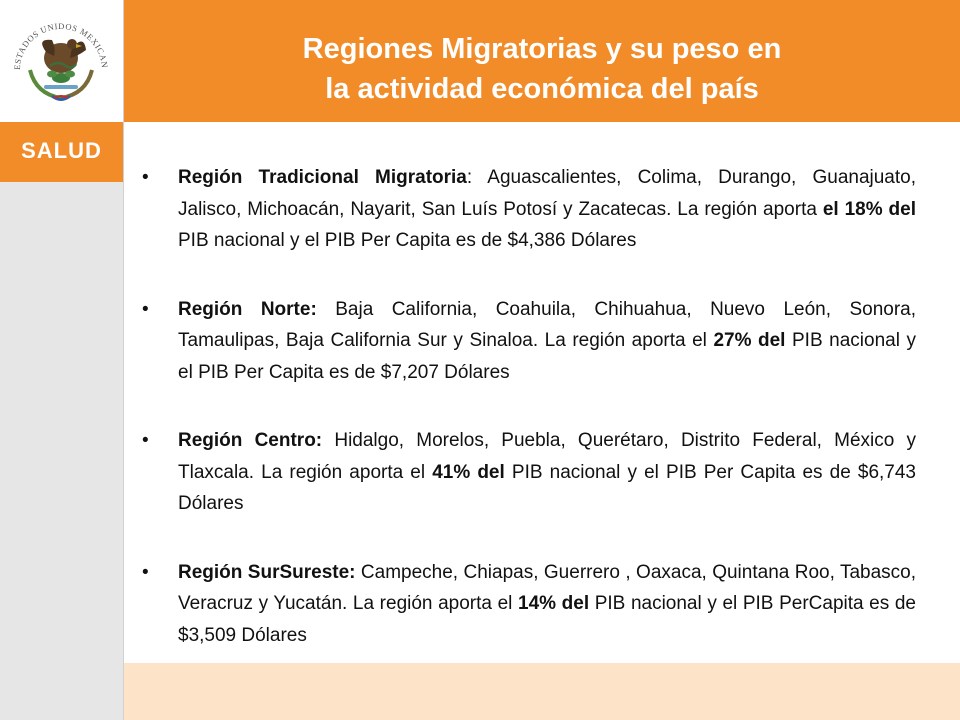  Describe the element at coordinates (869, 209) in the screenshot. I see `region-share: el 18% del` at that location.